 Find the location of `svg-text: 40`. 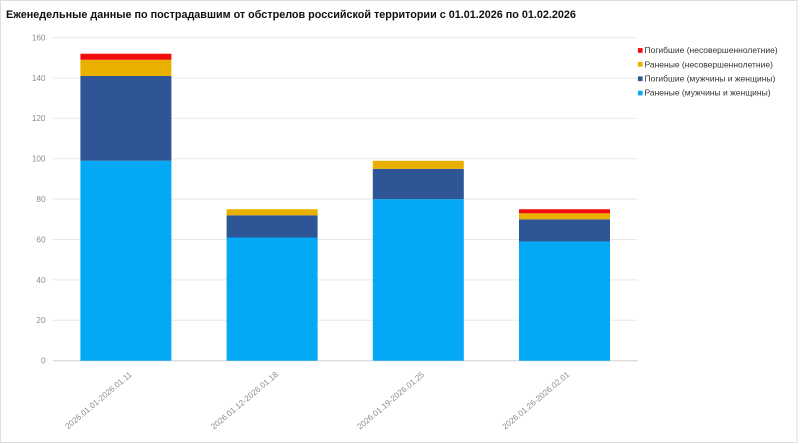

svg-text: 40 is located at coordinates (41, 280).